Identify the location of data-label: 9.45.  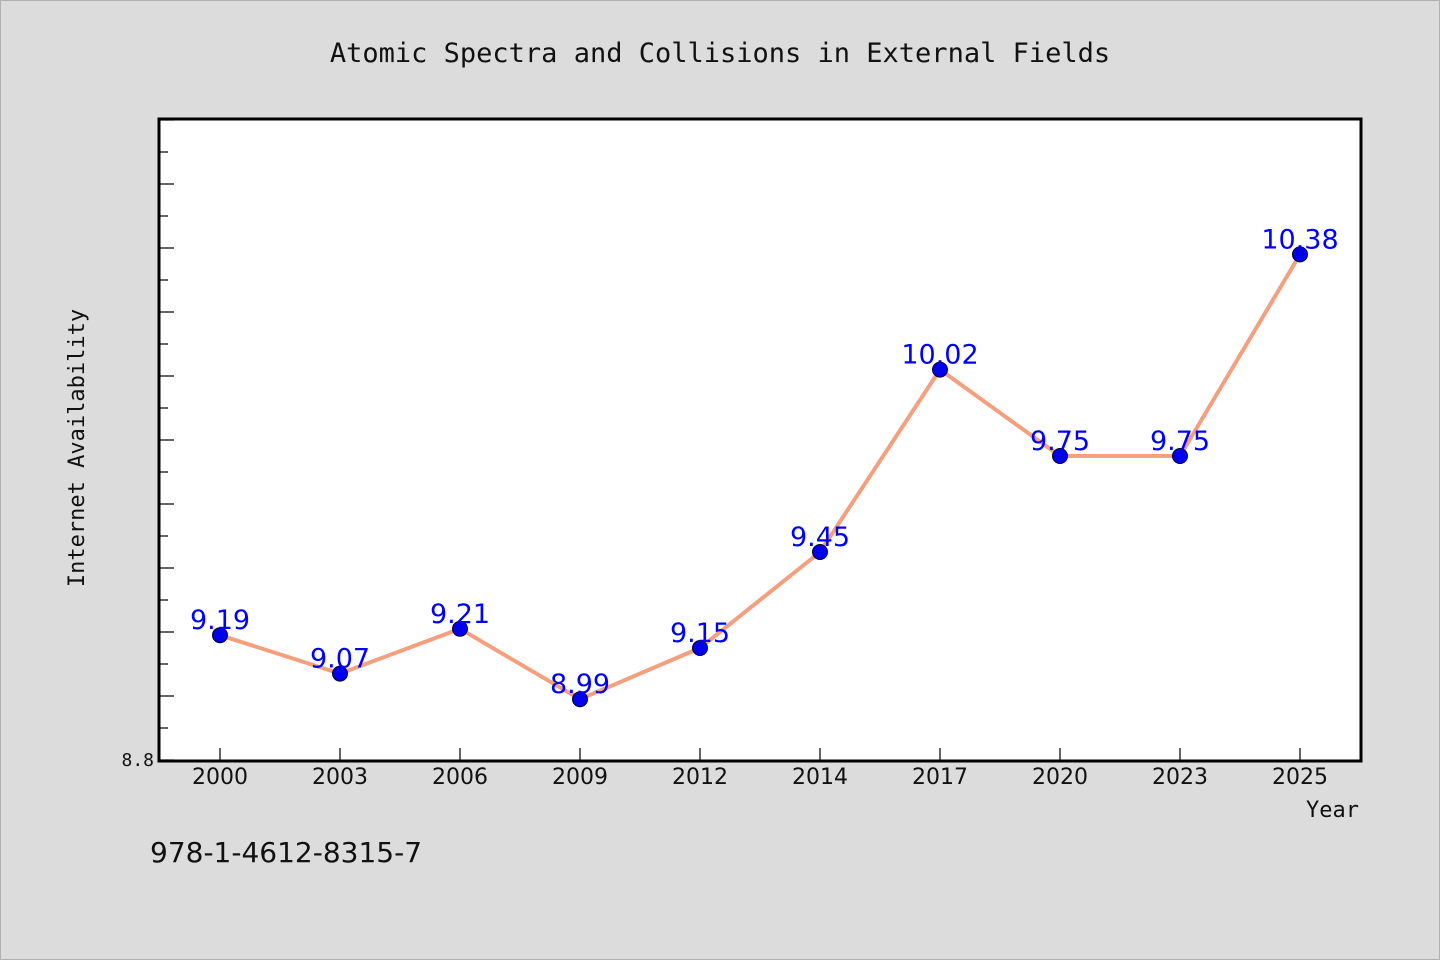
(820, 537).